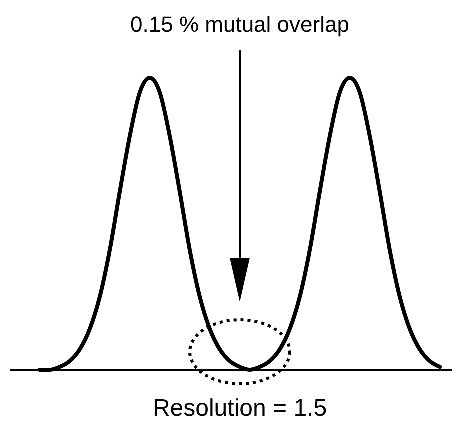 This screenshot has width=462, height=429. Describe the element at coordinates (240, 408) in the screenshot. I see `text: Resolution = 1.5` at that location.